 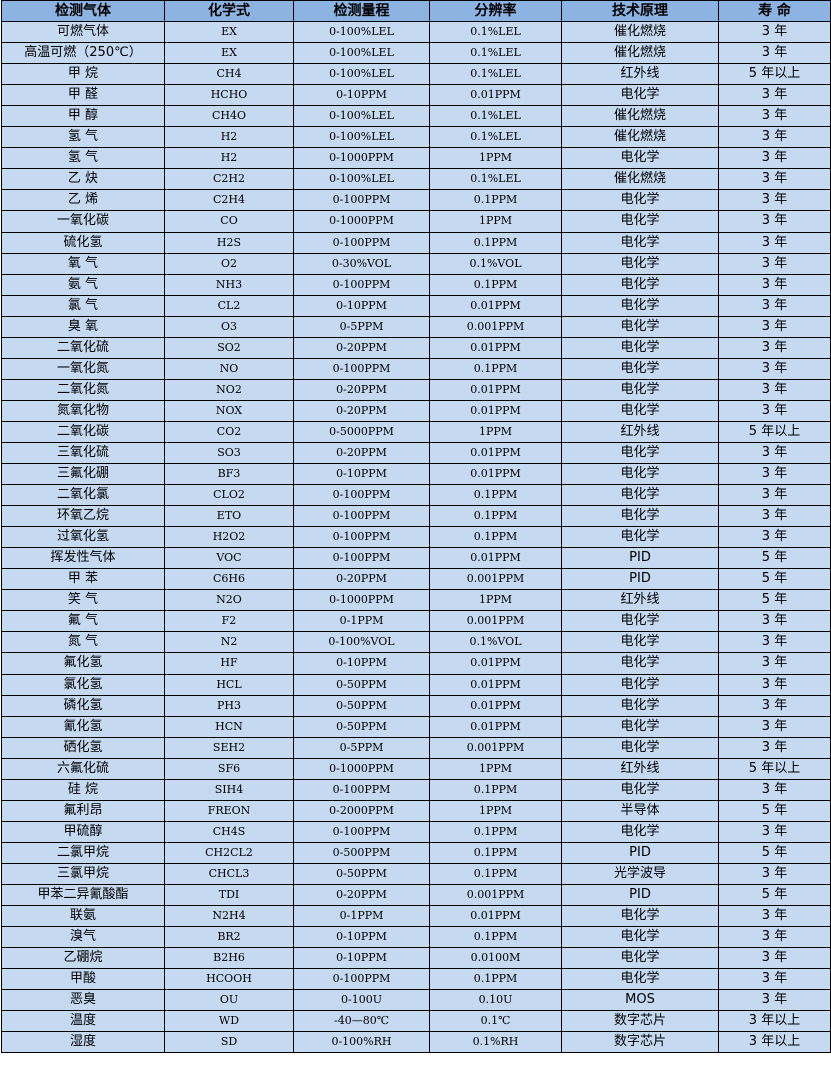 What do you see at coordinates (83, 895) in the screenshot?
I see `cell-gas-name: 甲苯二异氰酸酯` at bounding box center [83, 895].